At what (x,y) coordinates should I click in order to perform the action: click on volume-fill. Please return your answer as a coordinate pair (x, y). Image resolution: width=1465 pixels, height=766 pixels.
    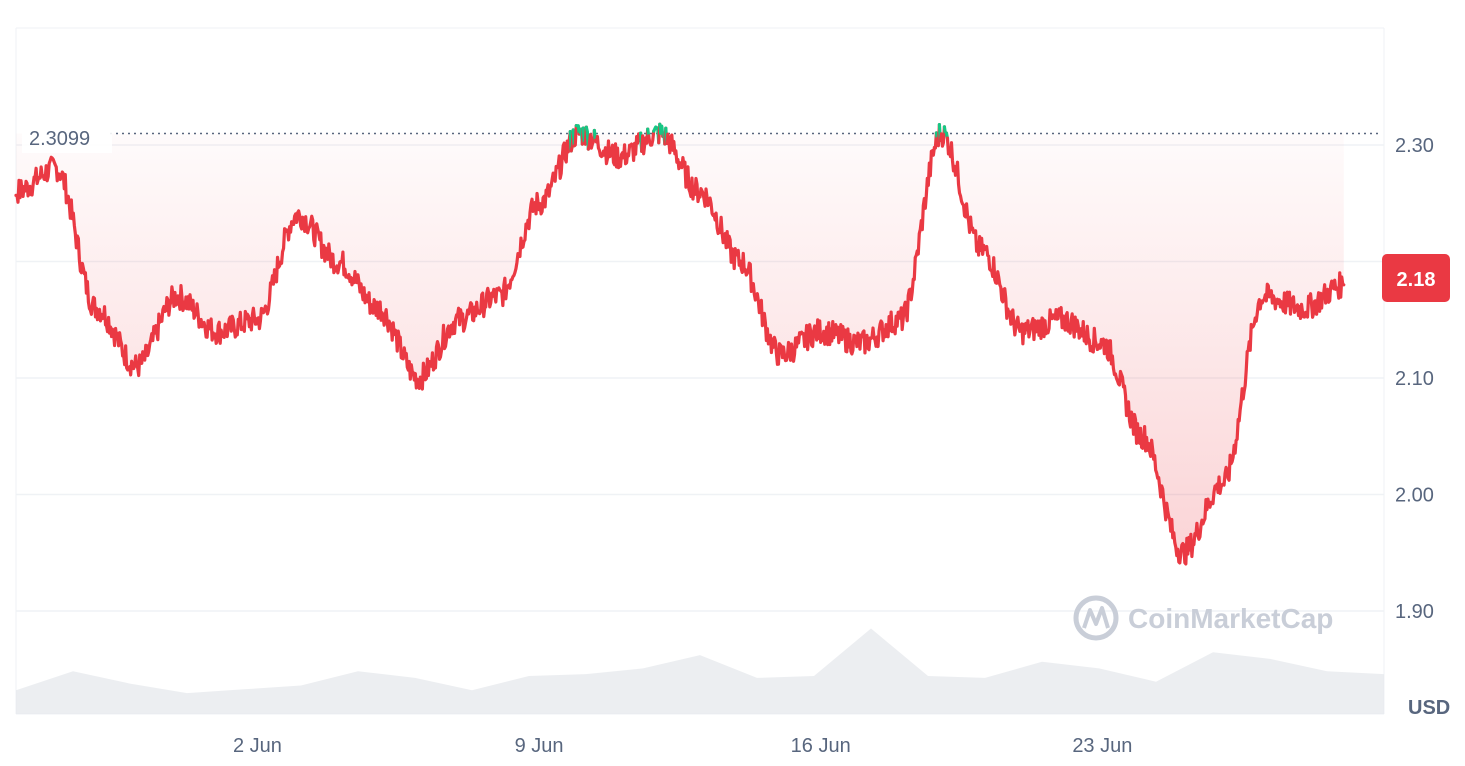
    Looking at the image, I should click on (700, 671).